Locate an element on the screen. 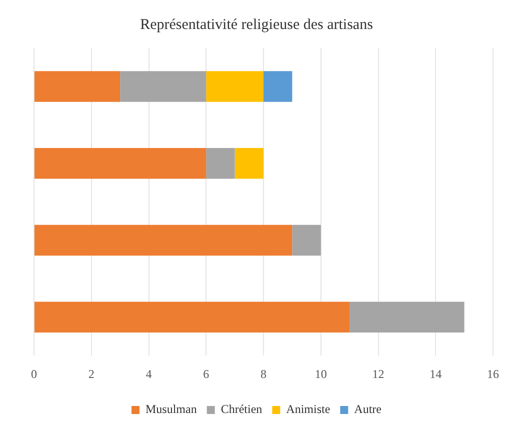  x-tick-label: 0 is located at coordinates (34, 373).